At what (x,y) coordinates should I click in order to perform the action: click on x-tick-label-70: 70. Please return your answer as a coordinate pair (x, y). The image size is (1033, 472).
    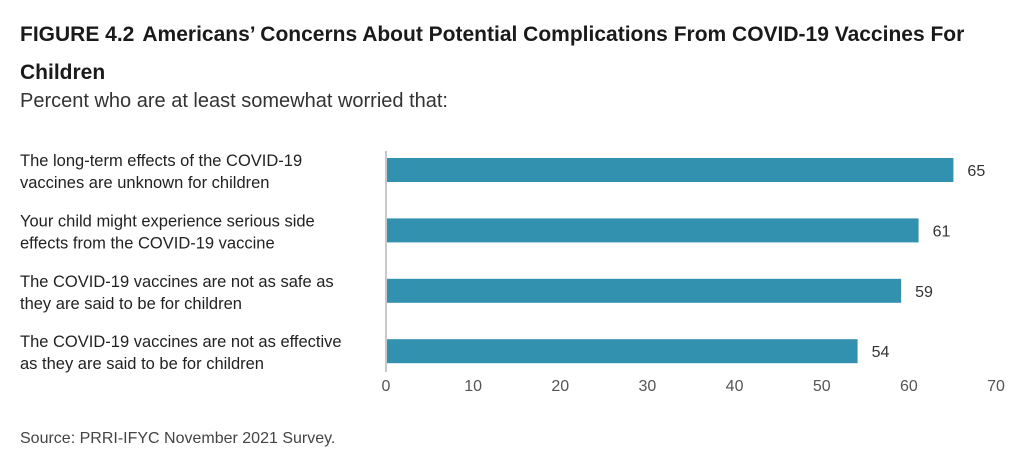
    Looking at the image, I should click on (996, 386).